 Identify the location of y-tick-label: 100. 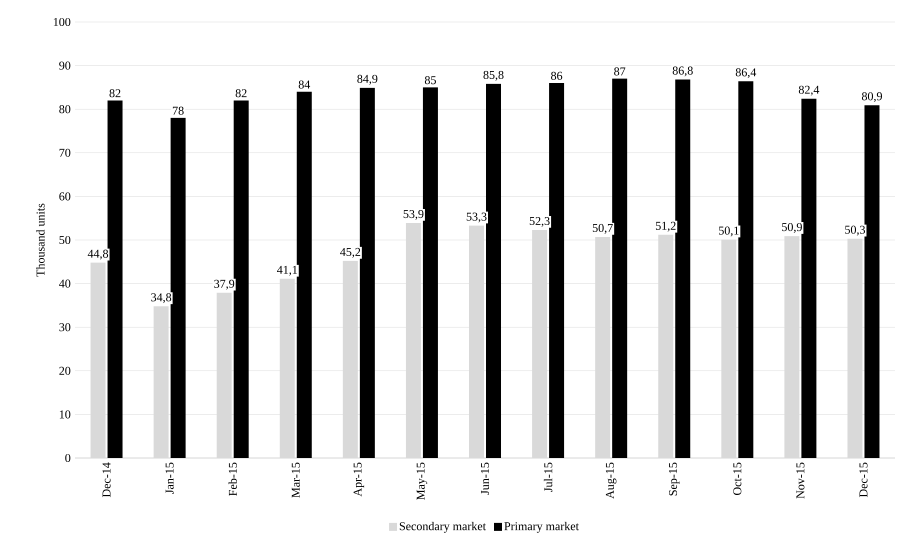
(62, 22).